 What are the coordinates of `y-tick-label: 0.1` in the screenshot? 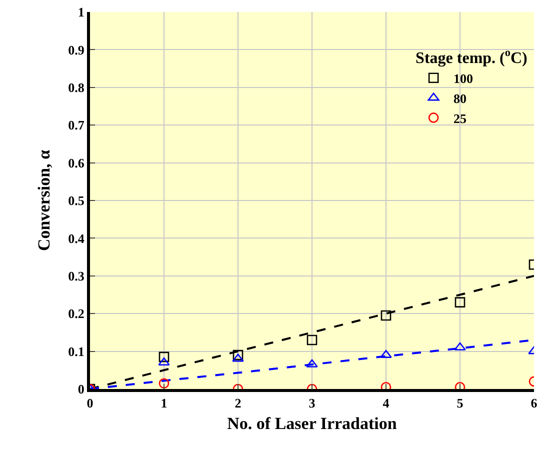 It's located at (76, 351).